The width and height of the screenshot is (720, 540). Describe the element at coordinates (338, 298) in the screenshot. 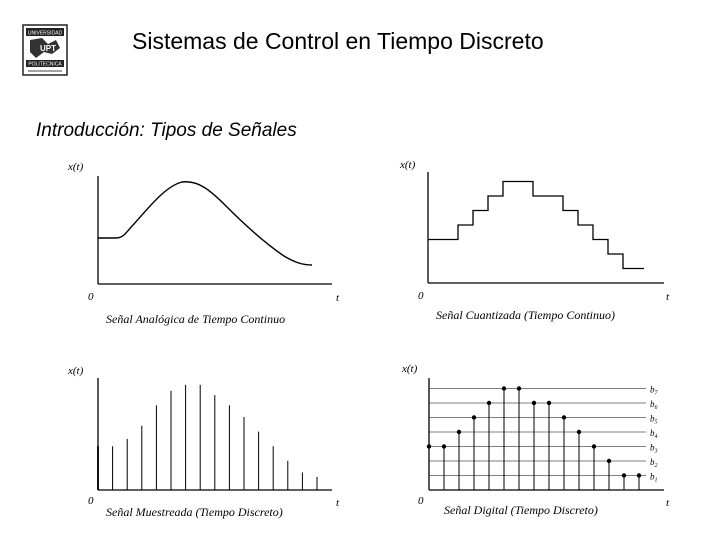

I see `analog-xlabel: t` at that location.